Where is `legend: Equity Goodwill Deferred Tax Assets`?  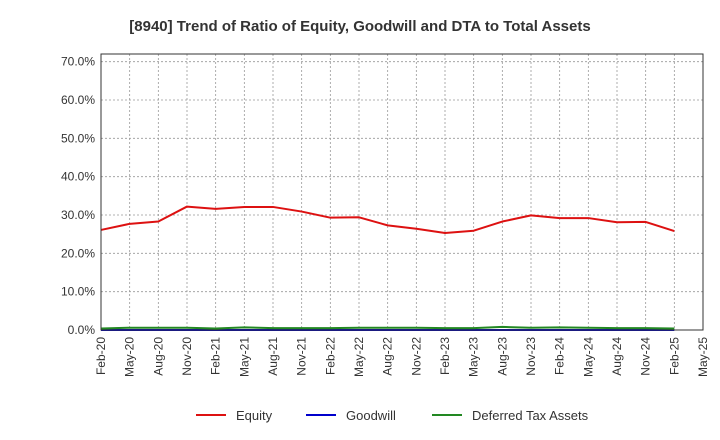 legend: Equity Goodwill Deferred Tax Assets is located at coordinates (392, 415).